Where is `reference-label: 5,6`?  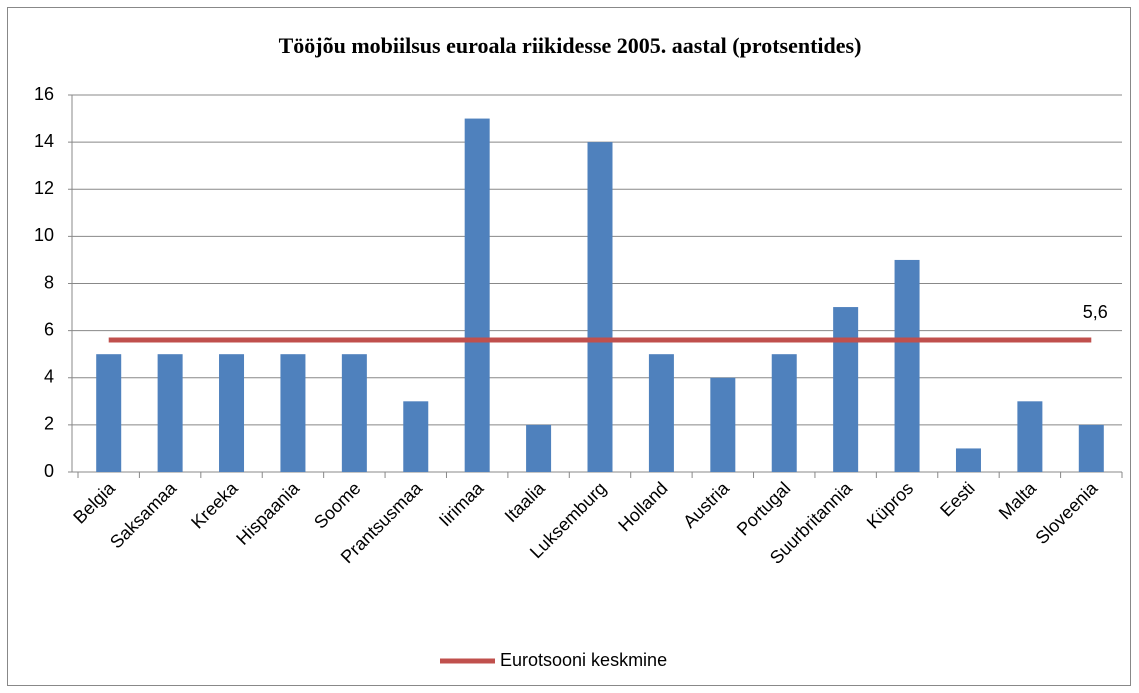 reference-label: 5,6 is located at coordinates (1095, 312).